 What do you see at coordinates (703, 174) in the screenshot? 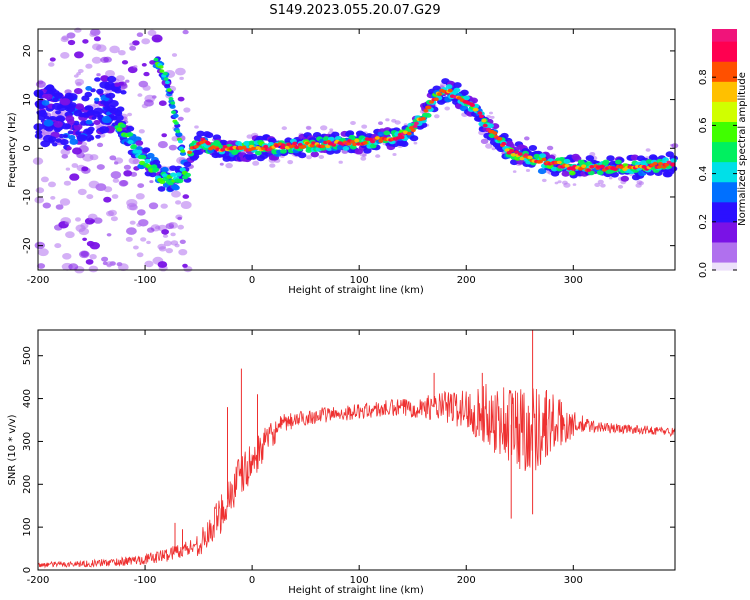
I see `colorbar-tick-label: 0.4` at bounding box center [703, 174].